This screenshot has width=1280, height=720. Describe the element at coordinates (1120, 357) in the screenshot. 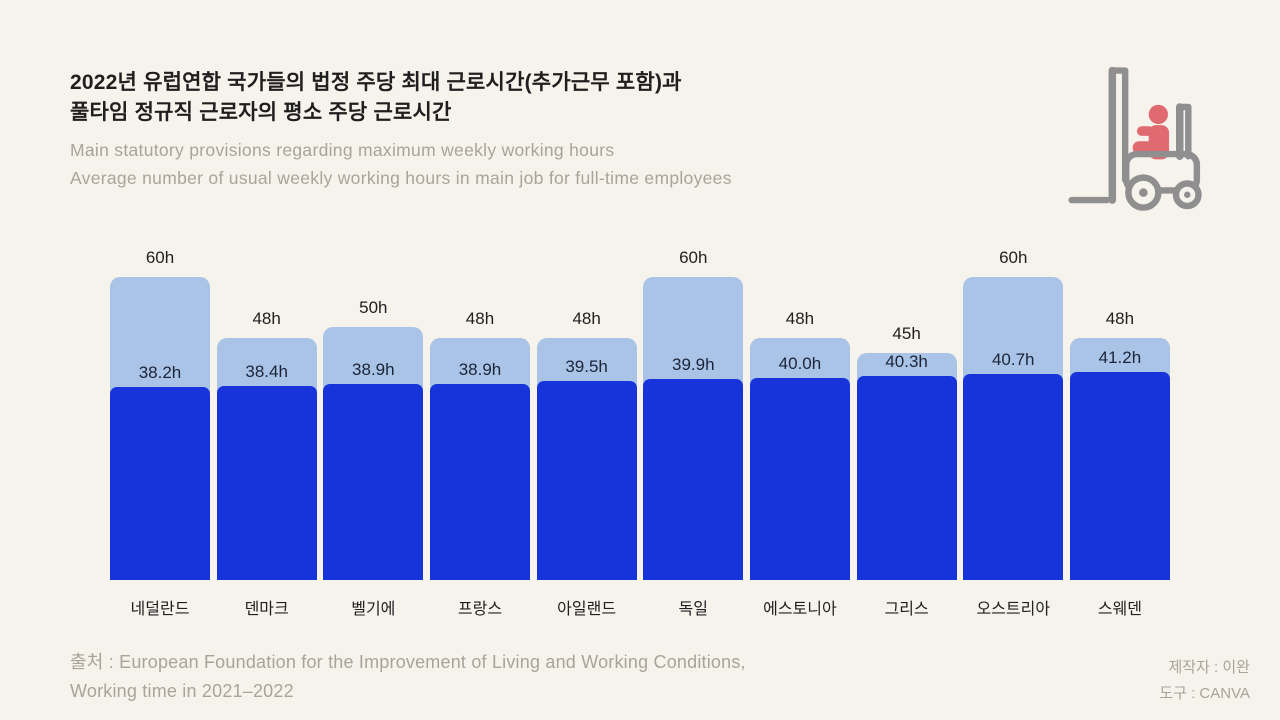

I see `usual-hours-label: 41.2h` at that location.